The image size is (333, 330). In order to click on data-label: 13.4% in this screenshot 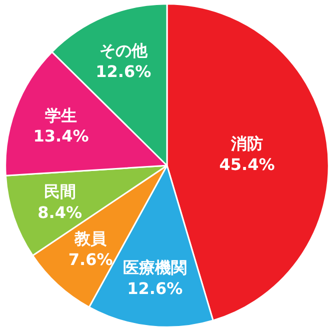, I will do `click(61, 136)`.